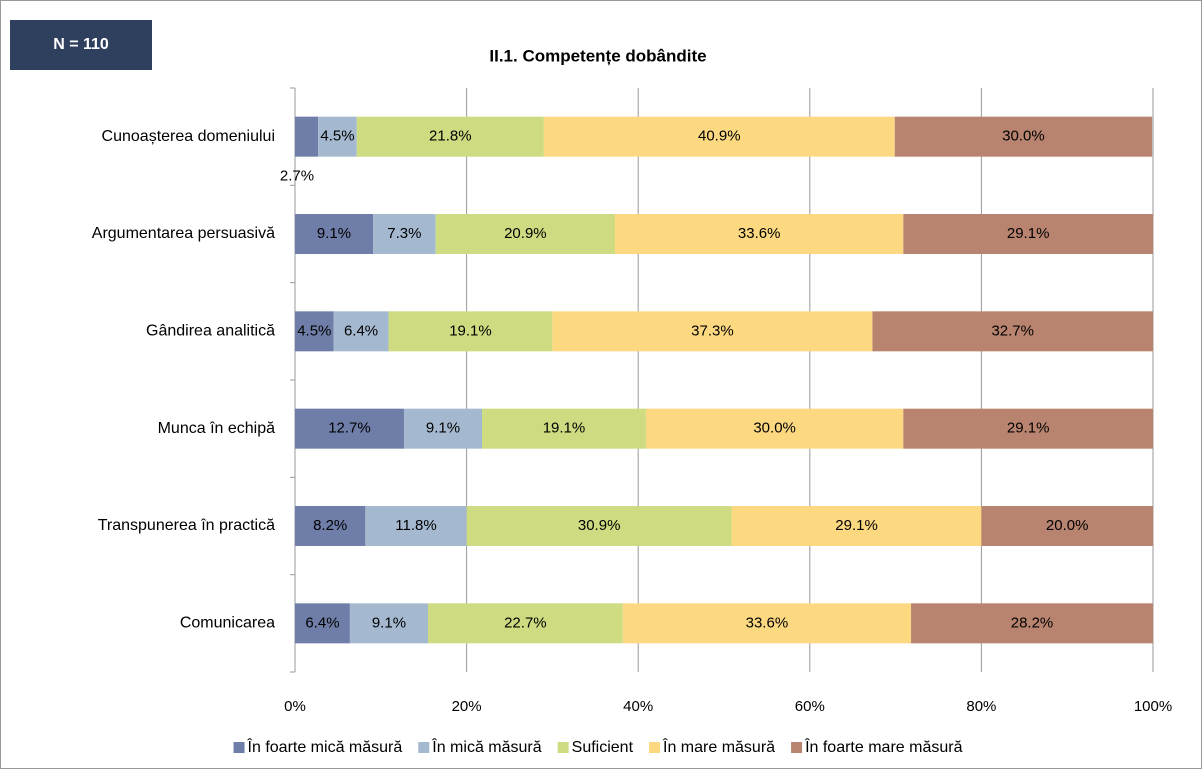 This screenshot has height=769, width=1202. What do you see at coordinates (217, 428) in the screenshot?
I see `y-tick-label: Munca în echipă` at bounding box center [217, 428].